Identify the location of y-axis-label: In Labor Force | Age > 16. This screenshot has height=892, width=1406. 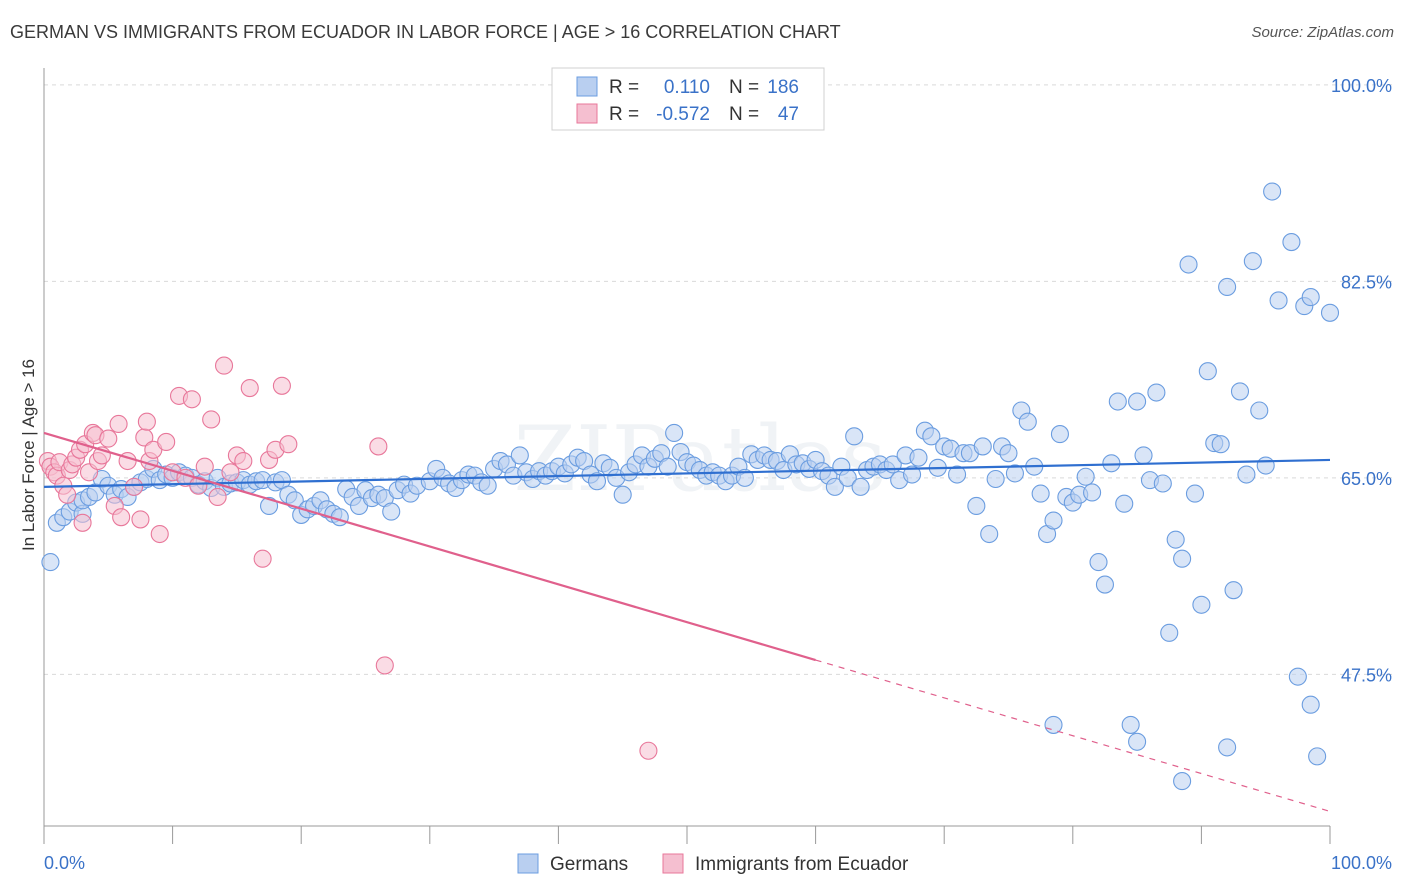
(28, 455).